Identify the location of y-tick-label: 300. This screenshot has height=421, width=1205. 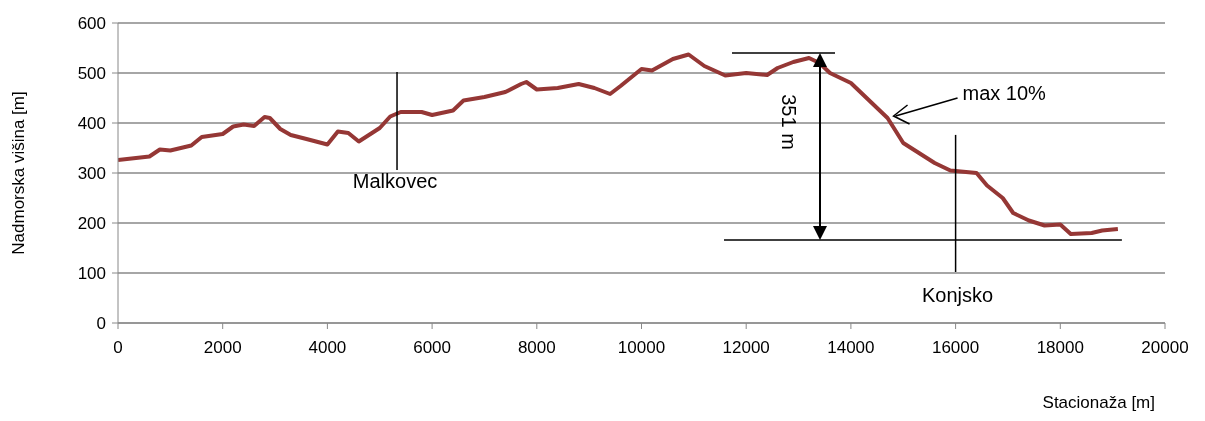
(91, 174).